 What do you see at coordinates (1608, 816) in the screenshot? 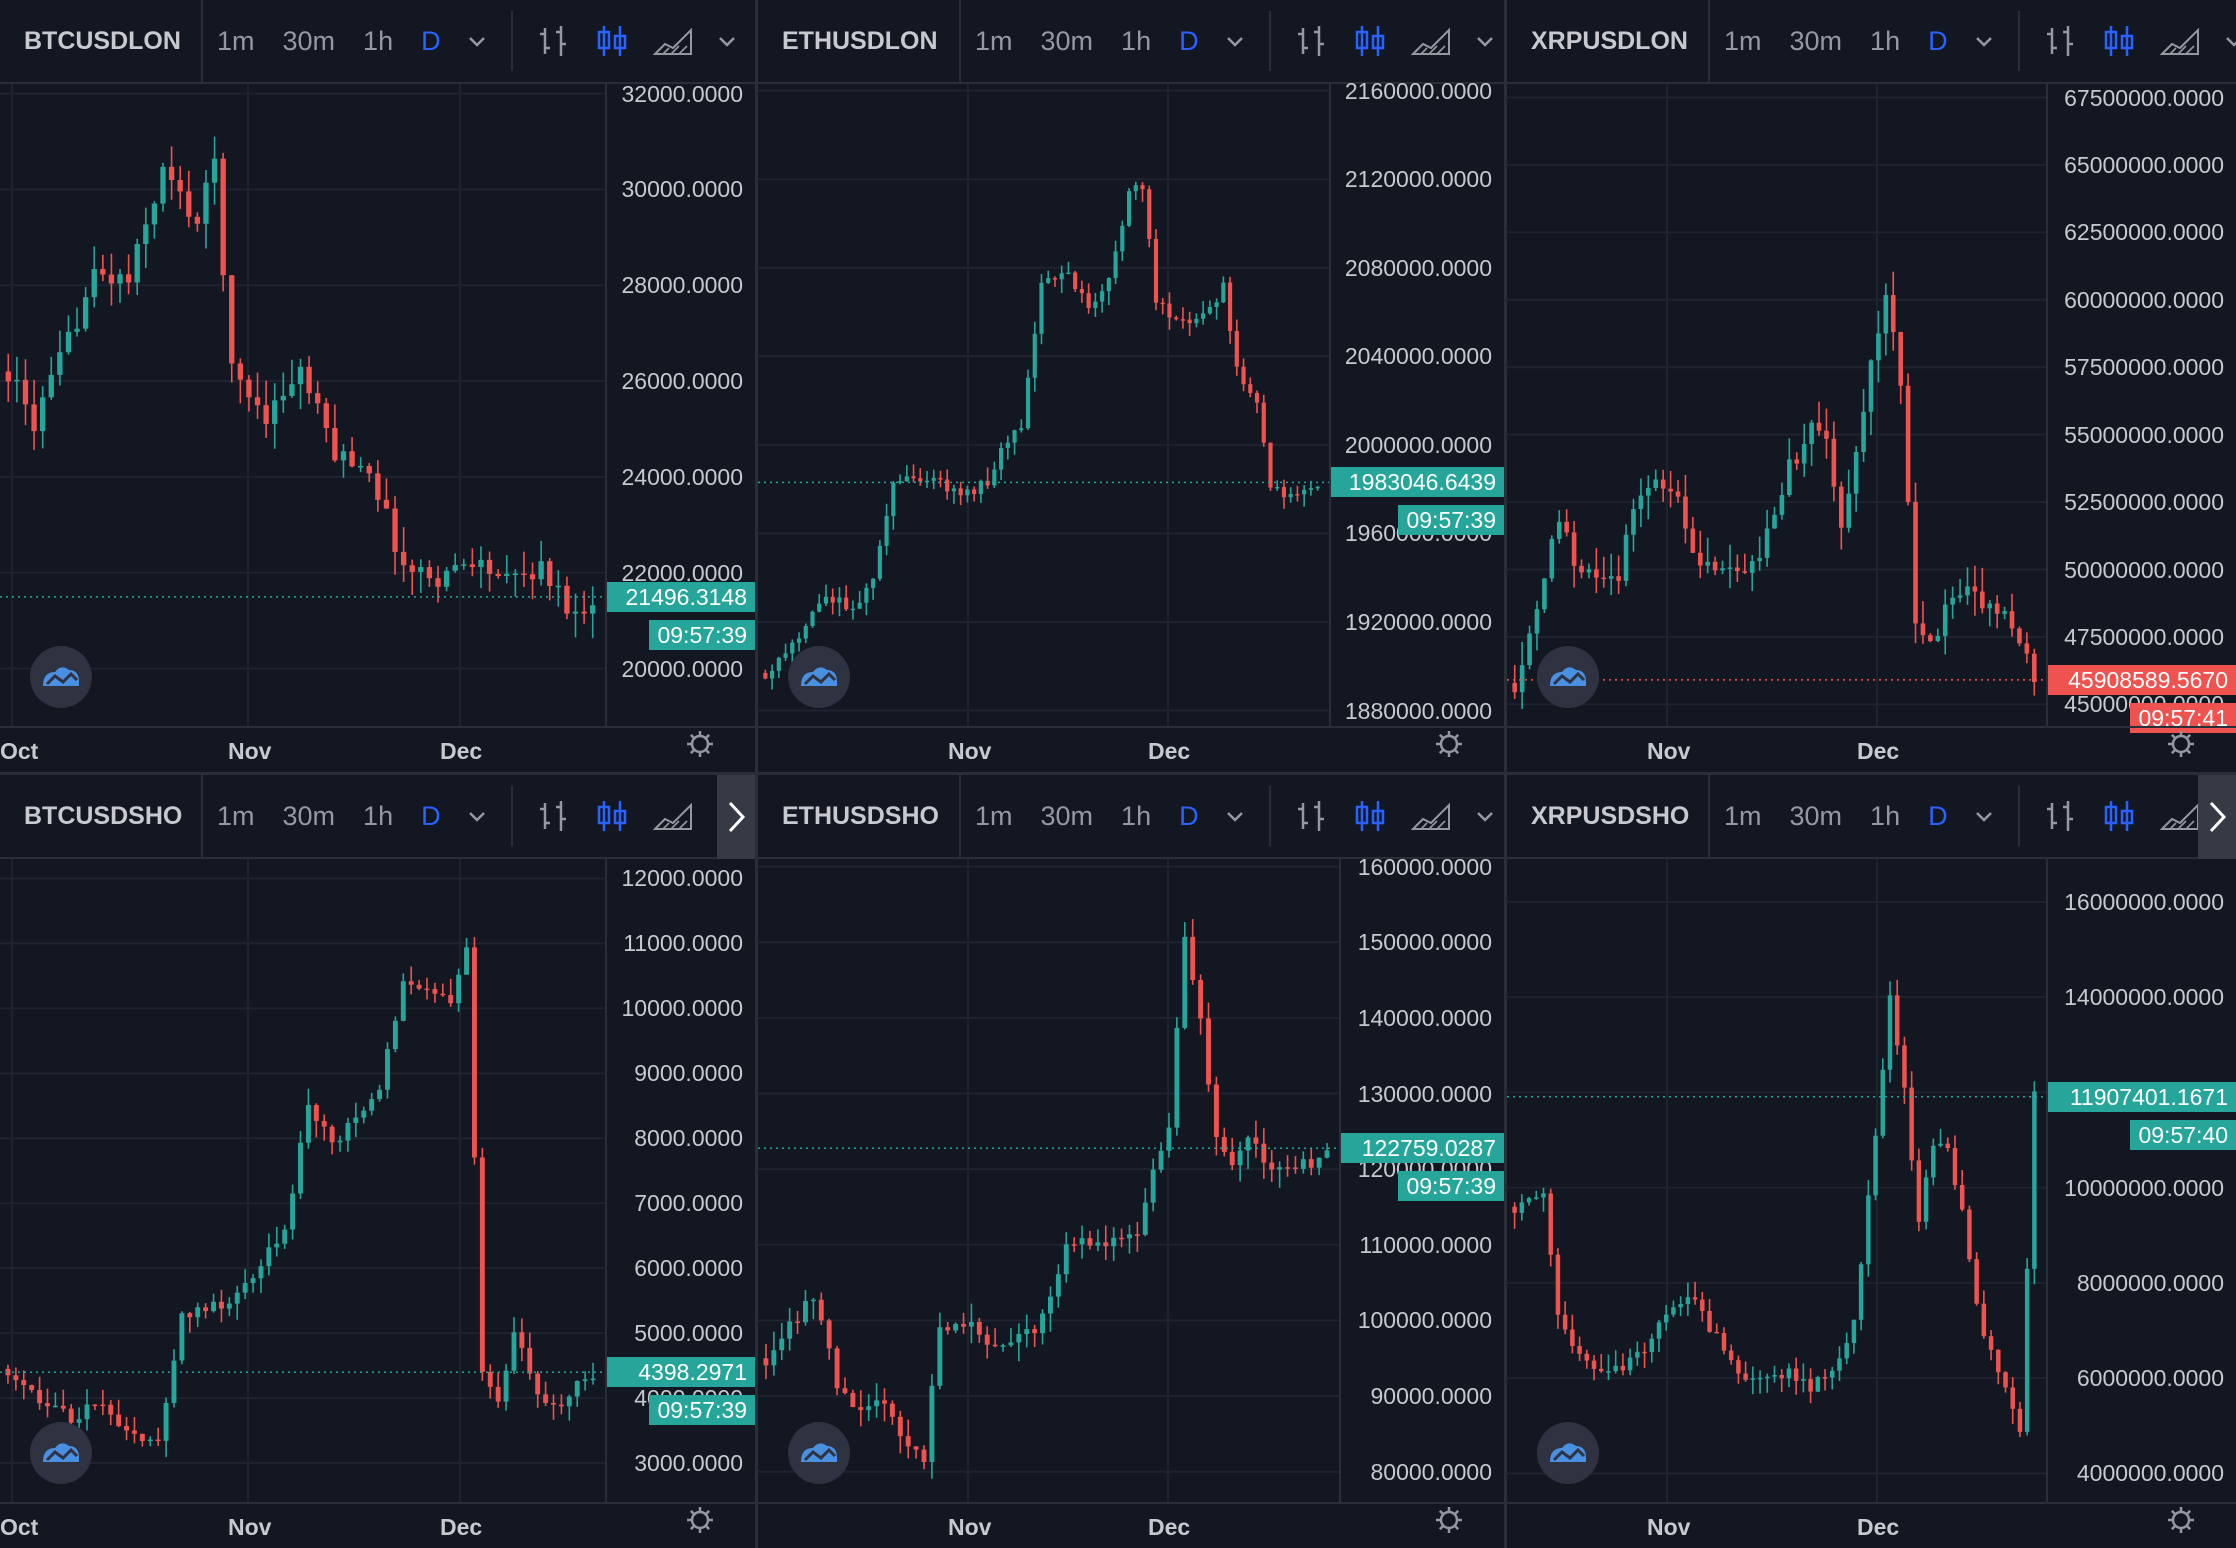
I see `symbol-name: XRPUSDSHO` at bounding box center [1608, 816].